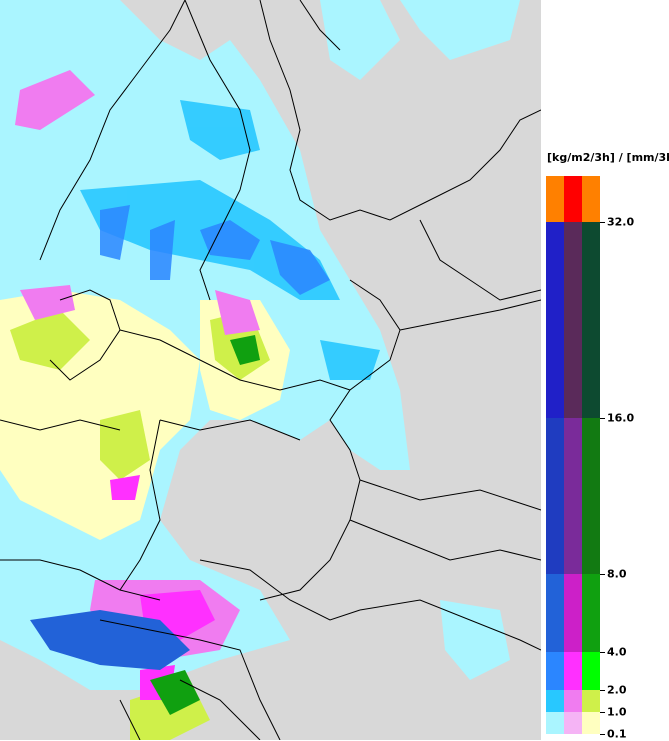 The height and width of the screenshot is (741, 669). I want to click on legend-tick-label: 1.0, so click(617, 712).